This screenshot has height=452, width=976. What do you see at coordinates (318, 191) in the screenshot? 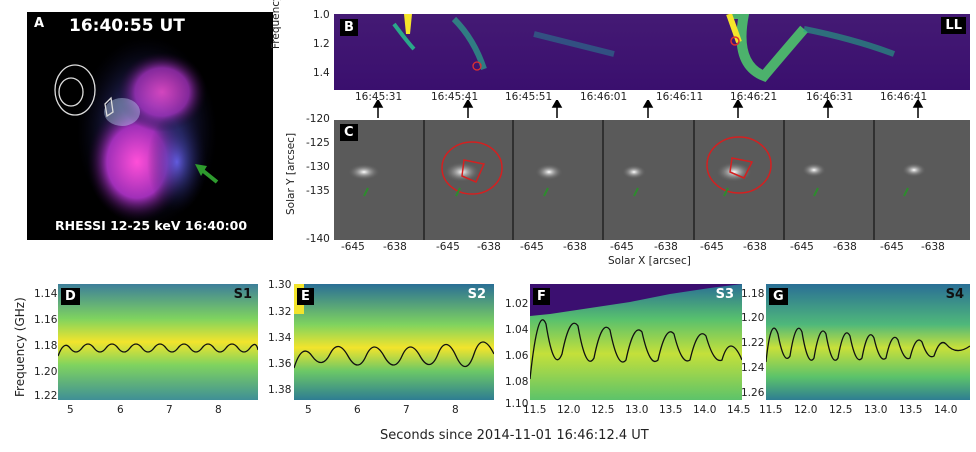
I see `panel-c-ytick: -135` at bounding box center [318, 191].